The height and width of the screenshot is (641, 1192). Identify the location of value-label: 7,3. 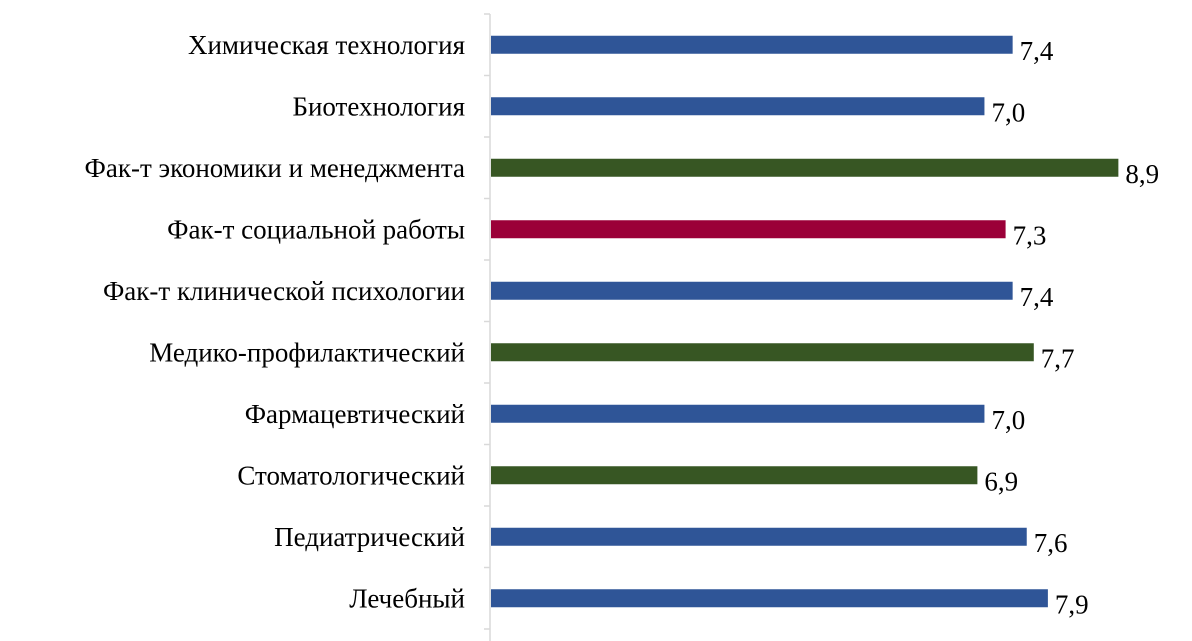
(1030, 235).